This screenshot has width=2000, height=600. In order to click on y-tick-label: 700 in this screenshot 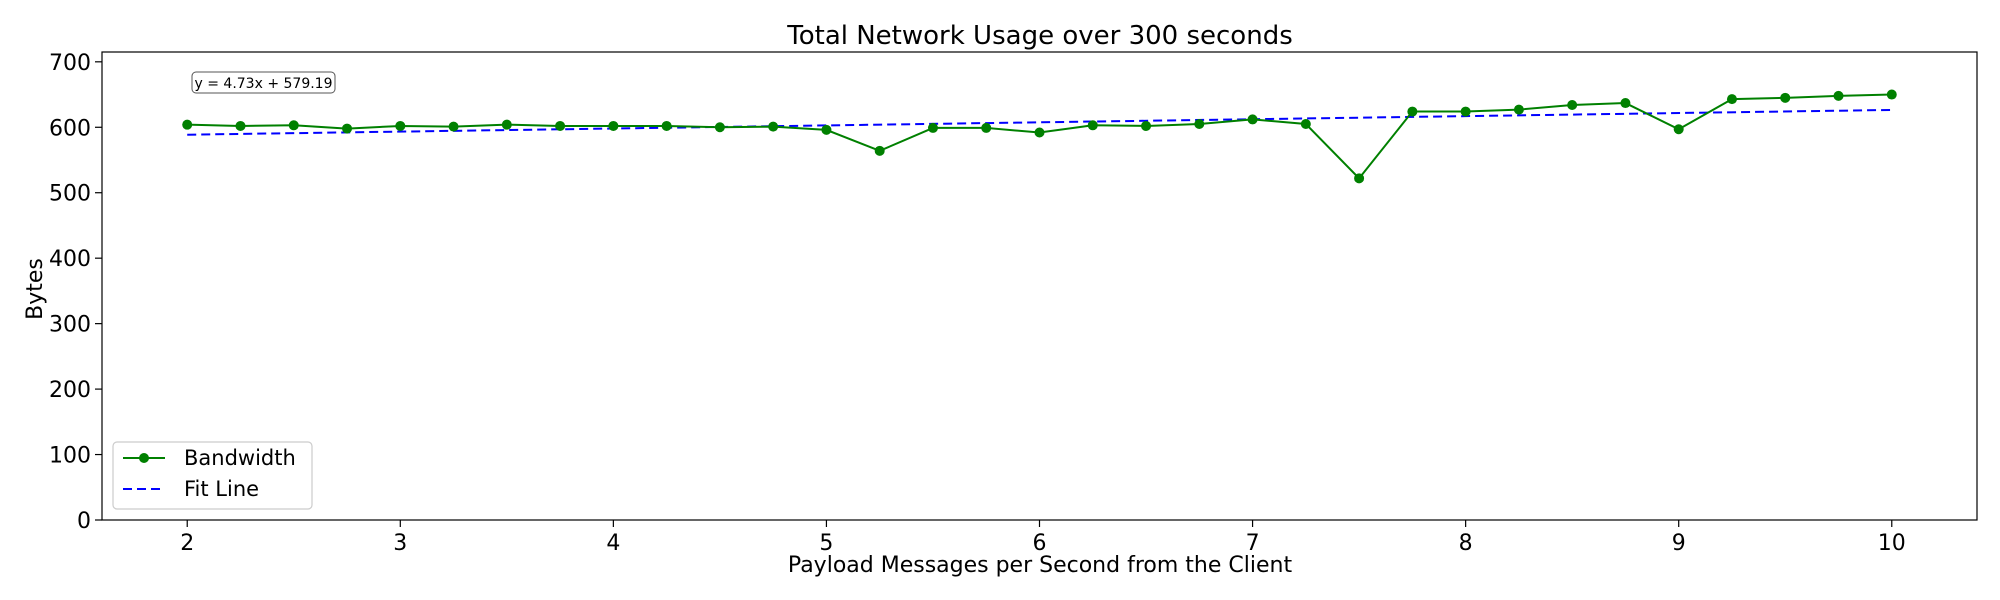, I will do `click(70, 63)`.